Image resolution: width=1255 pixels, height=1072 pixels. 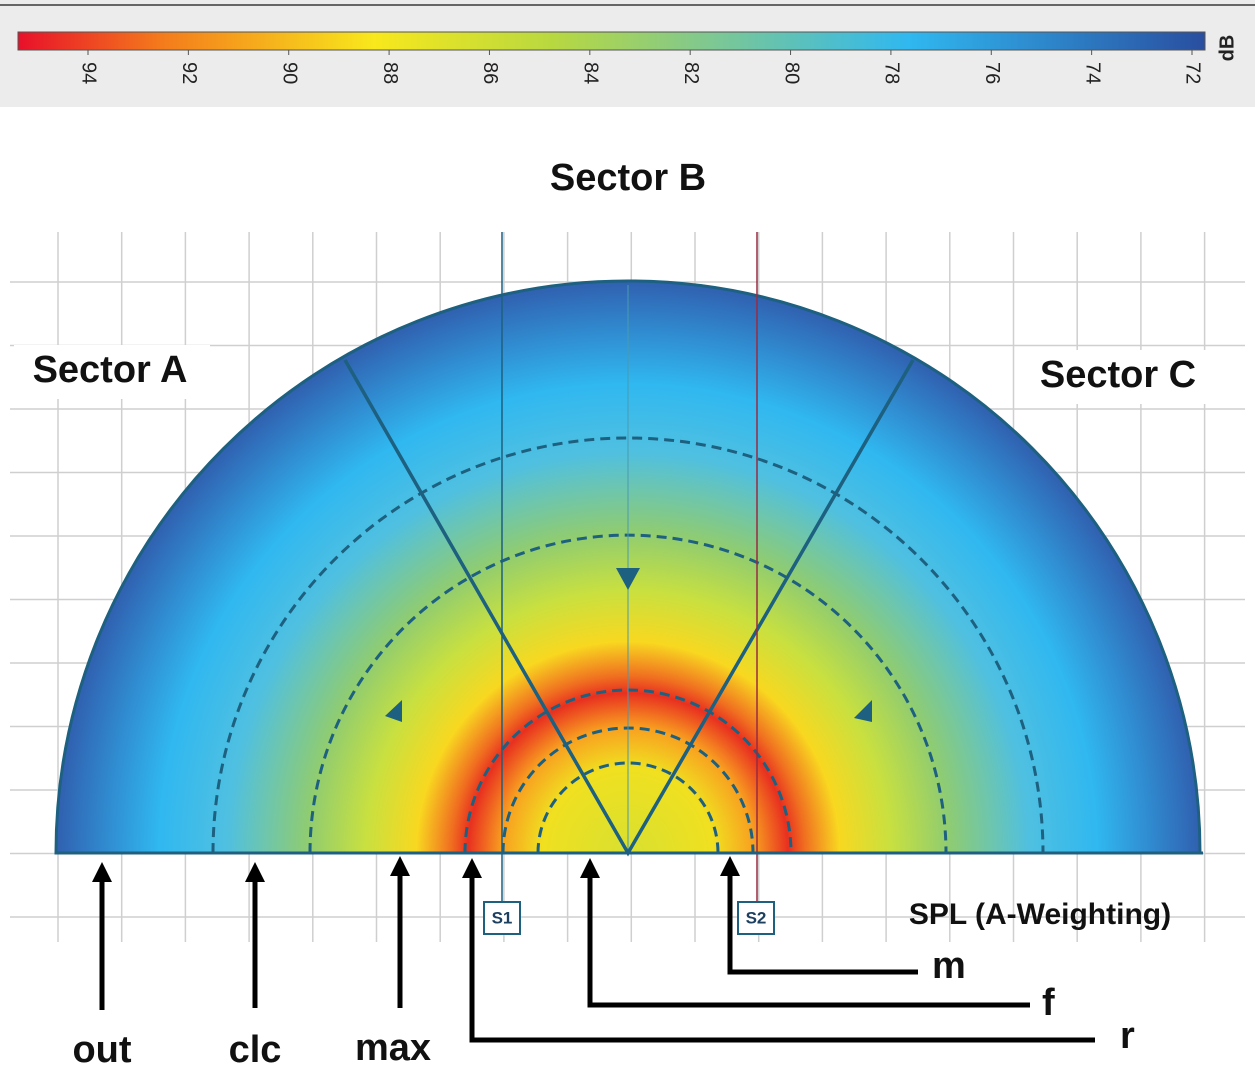 I want to click on colorbar-tick-label: 90, so click(x=289, y=73).